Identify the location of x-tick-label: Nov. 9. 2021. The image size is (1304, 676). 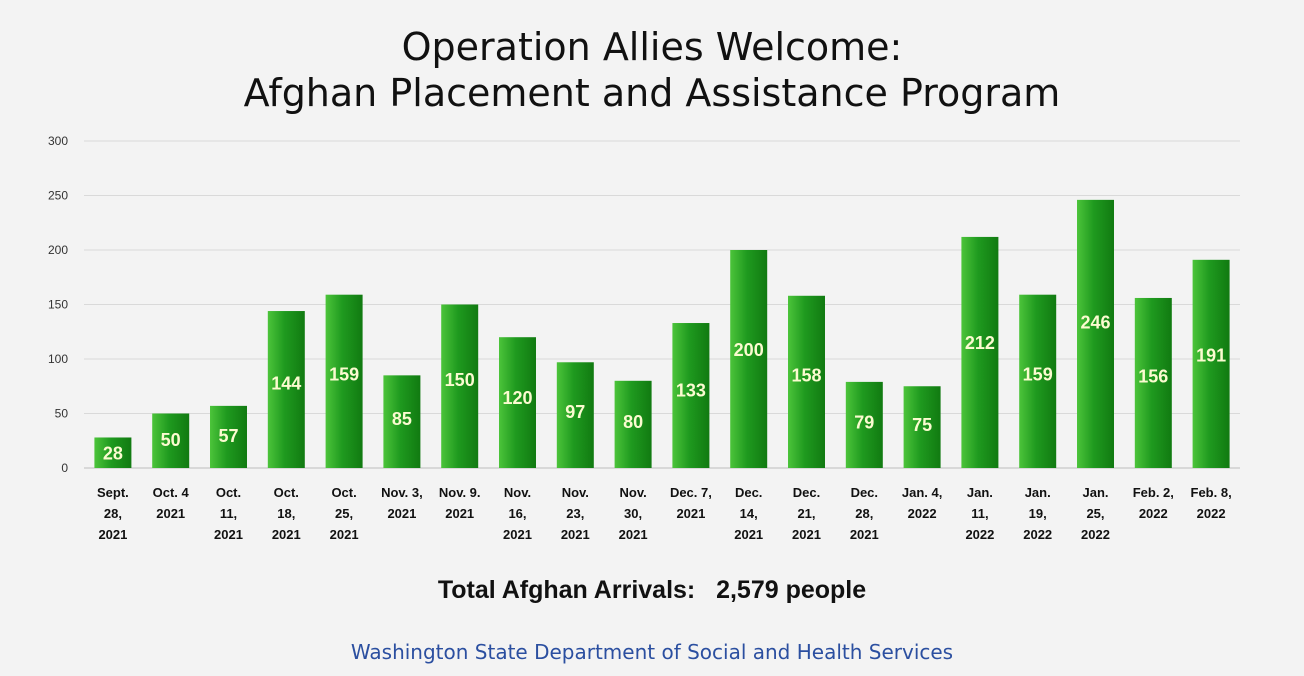
(460, 503).